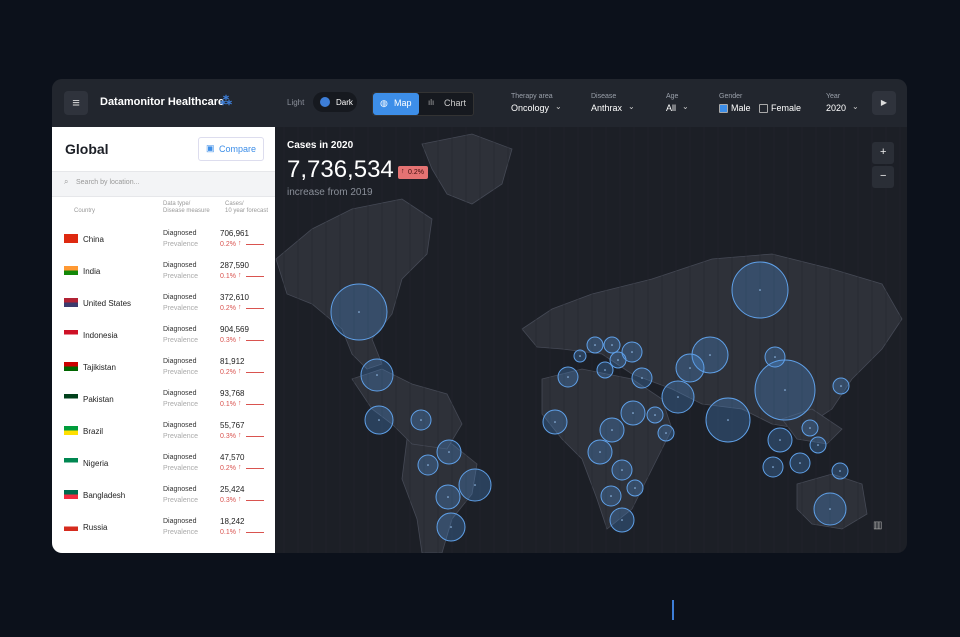 The height and width of the screenshot is (637, 960). I want to click on search-box, so click(163, 184).